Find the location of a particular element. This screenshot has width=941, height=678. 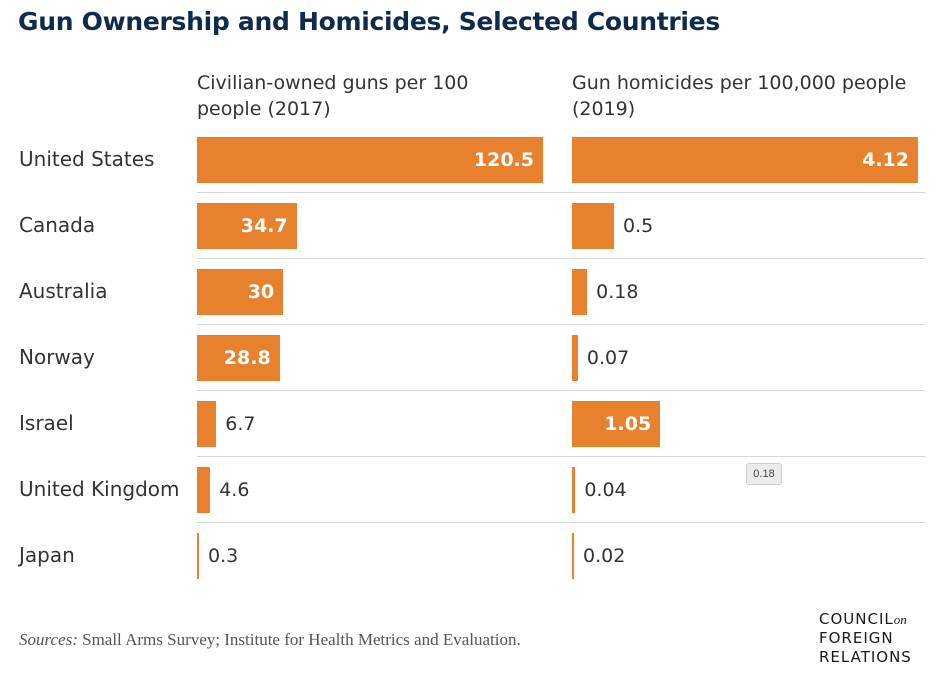

row-label-australia: Australia is located at coordinates (63, 291).